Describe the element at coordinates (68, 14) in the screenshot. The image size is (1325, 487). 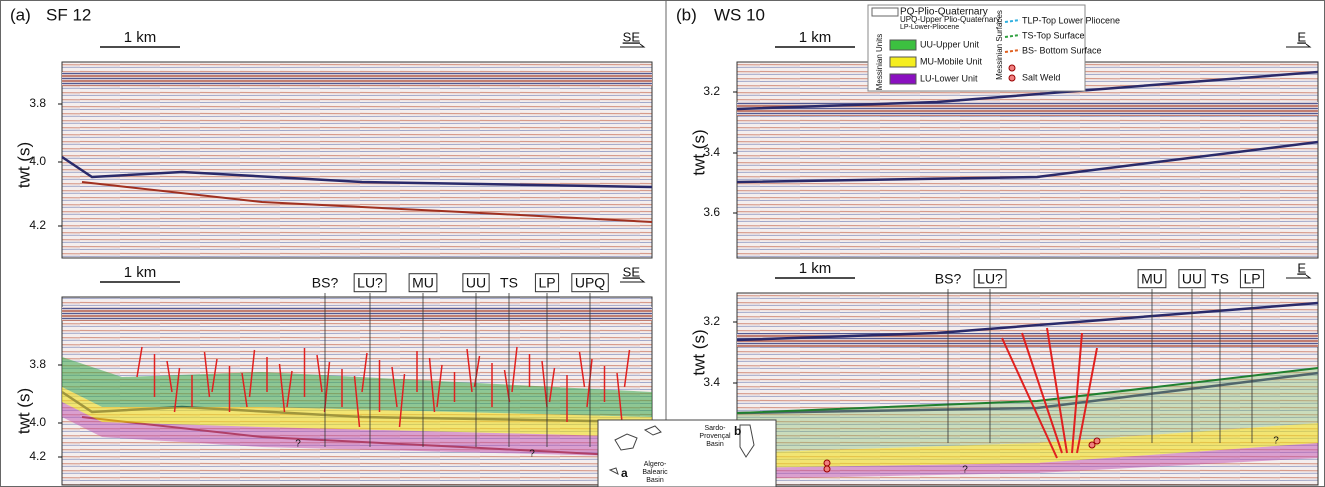
I see `profile-name: SF 12` at that location.